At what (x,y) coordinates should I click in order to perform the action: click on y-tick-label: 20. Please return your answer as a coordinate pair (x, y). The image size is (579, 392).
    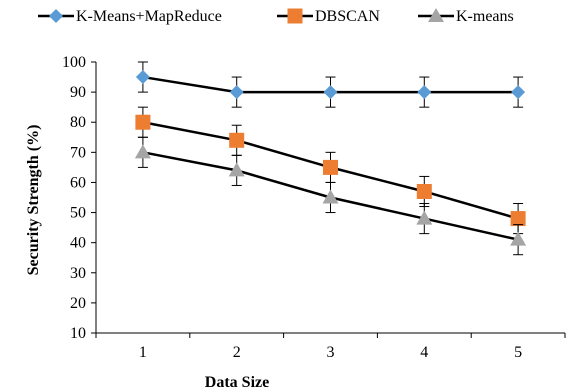
    Looking at the image, I should click on (78, 303).